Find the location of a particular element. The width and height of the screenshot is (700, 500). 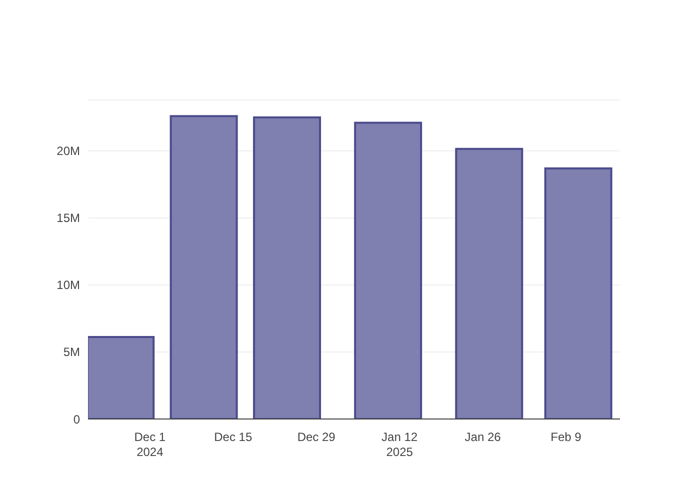

x-tick-label: Jan 12 2025 is located at coordinates (400, 444).